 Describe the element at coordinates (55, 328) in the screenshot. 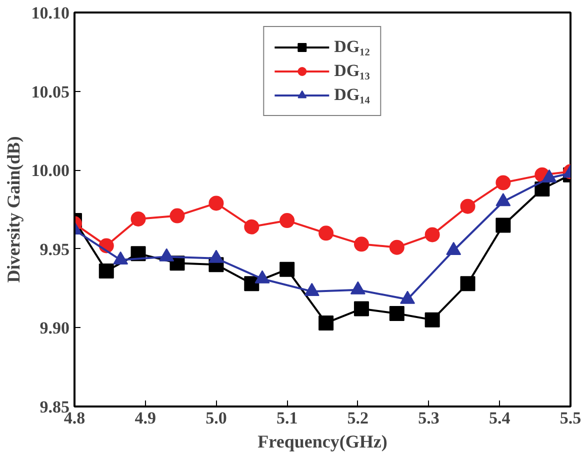

I see `y-tick-label: 9.90` at that location.